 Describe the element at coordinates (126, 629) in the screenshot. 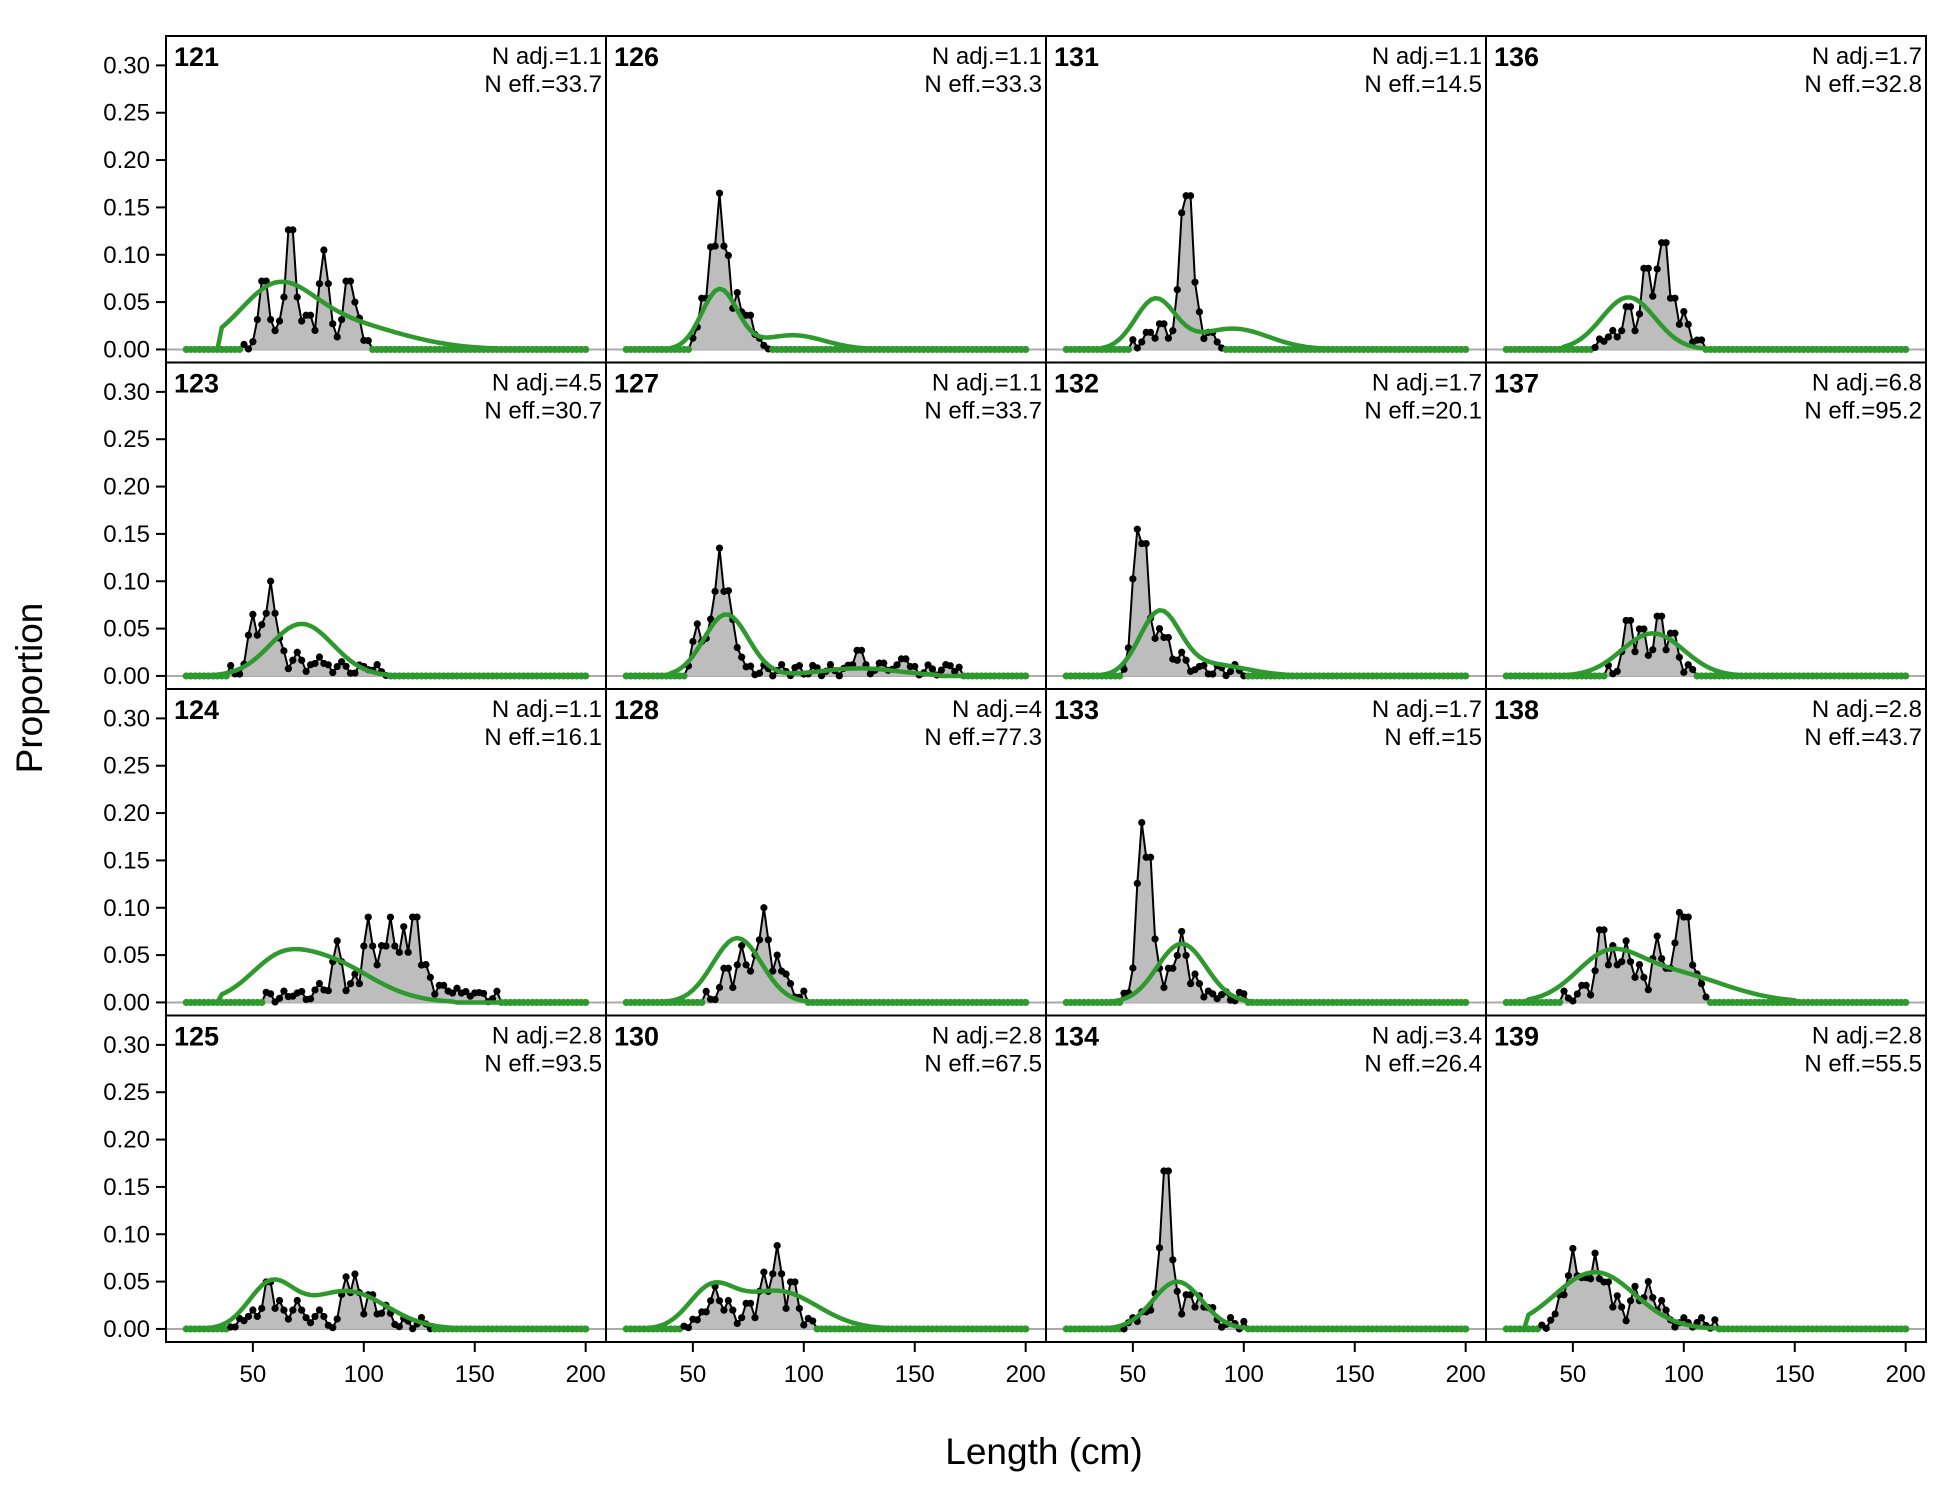

I see `y-tick-label: 0.05` at that location.